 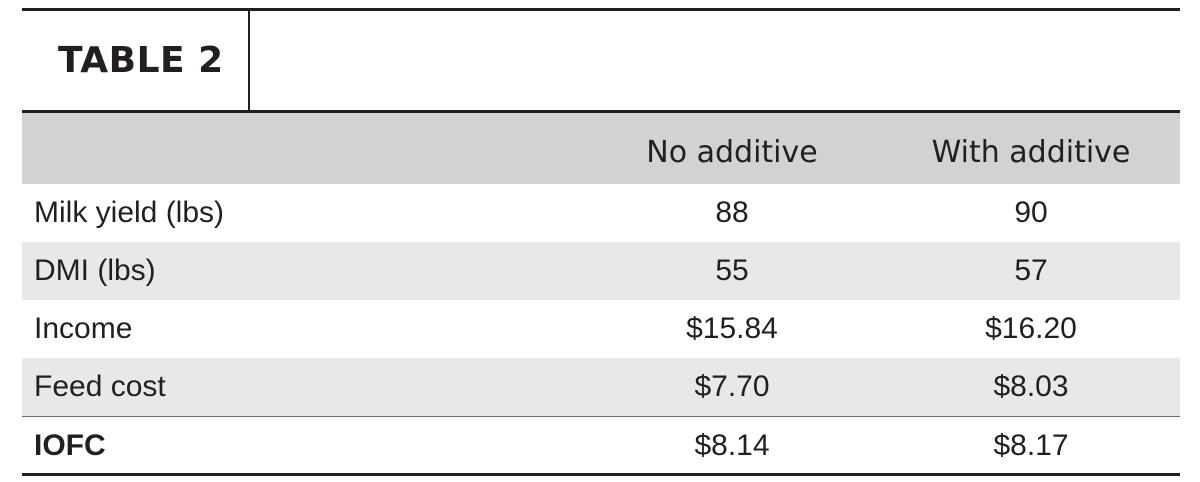 What do you see at coordinates (302, 271) in the screenshot?
I see `row-label: DMI (lbs)` at bounding box center [302, 271].